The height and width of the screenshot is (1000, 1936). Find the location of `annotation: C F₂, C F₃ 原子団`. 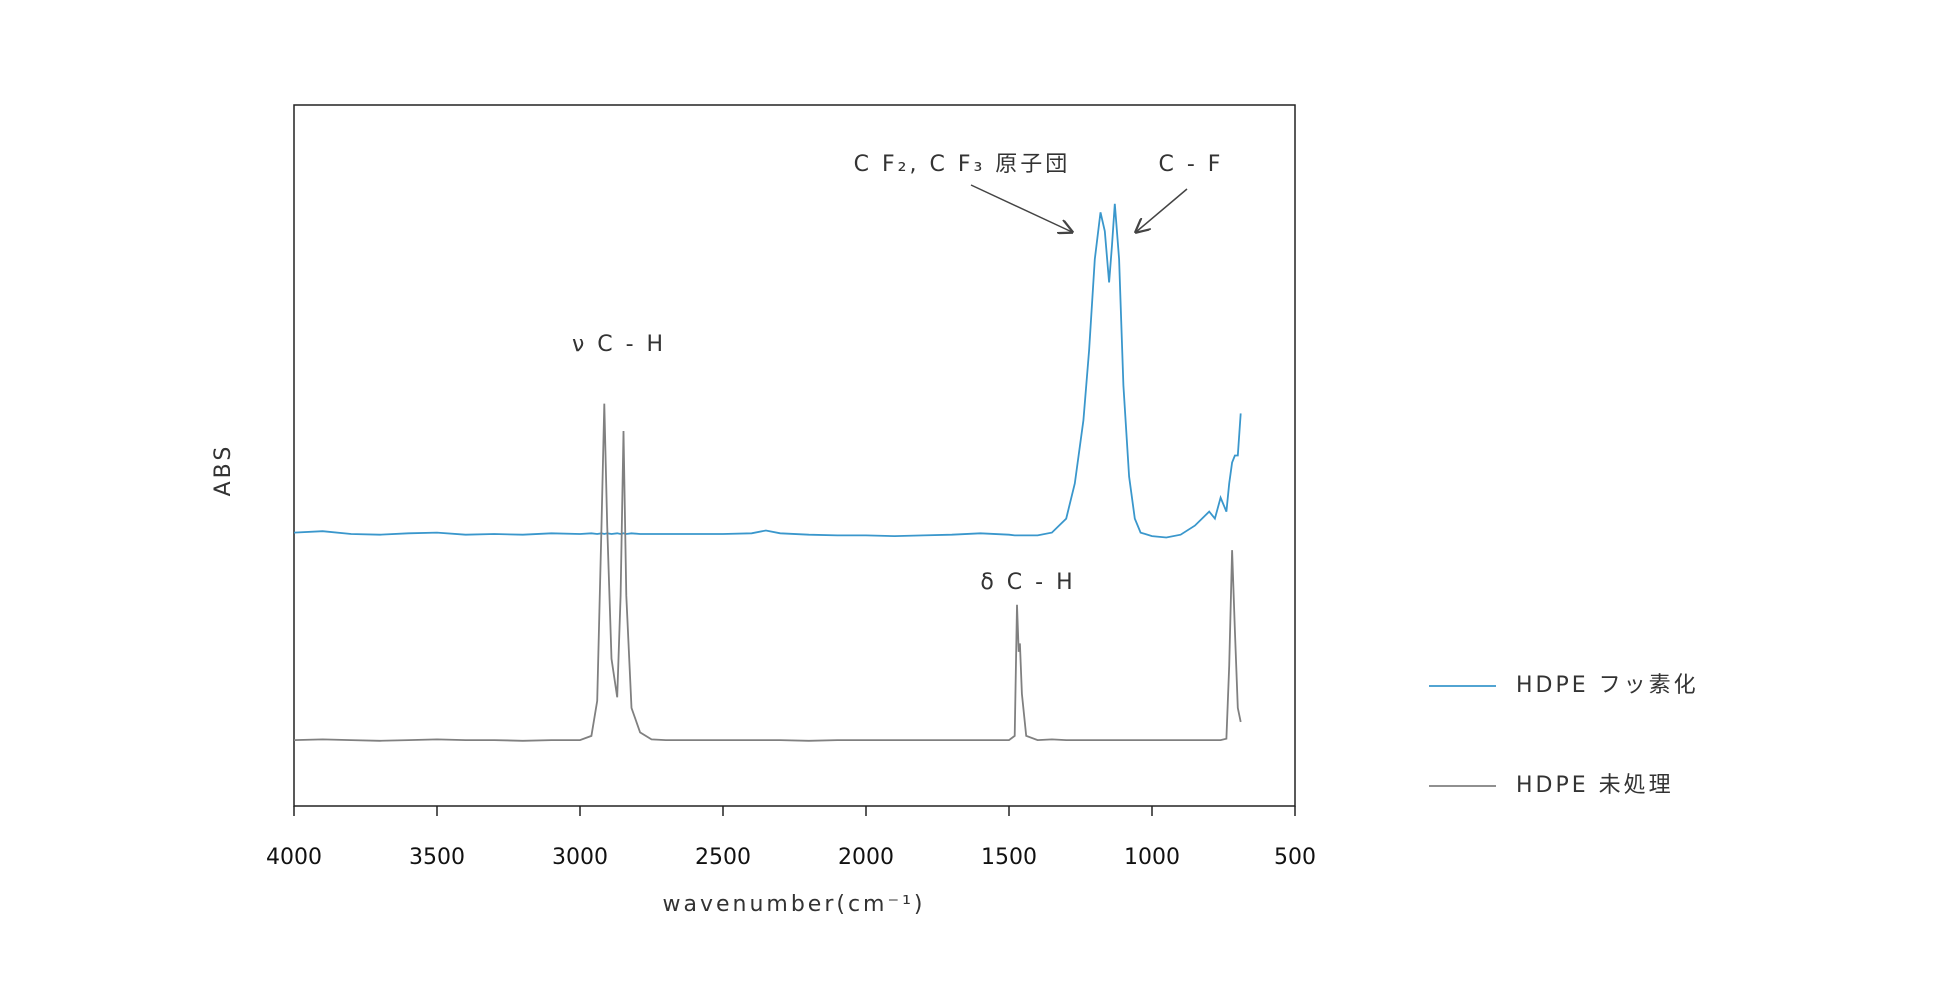

annotation: C F₂, C F₃ 原子団 is located at coordinates (962, 164).